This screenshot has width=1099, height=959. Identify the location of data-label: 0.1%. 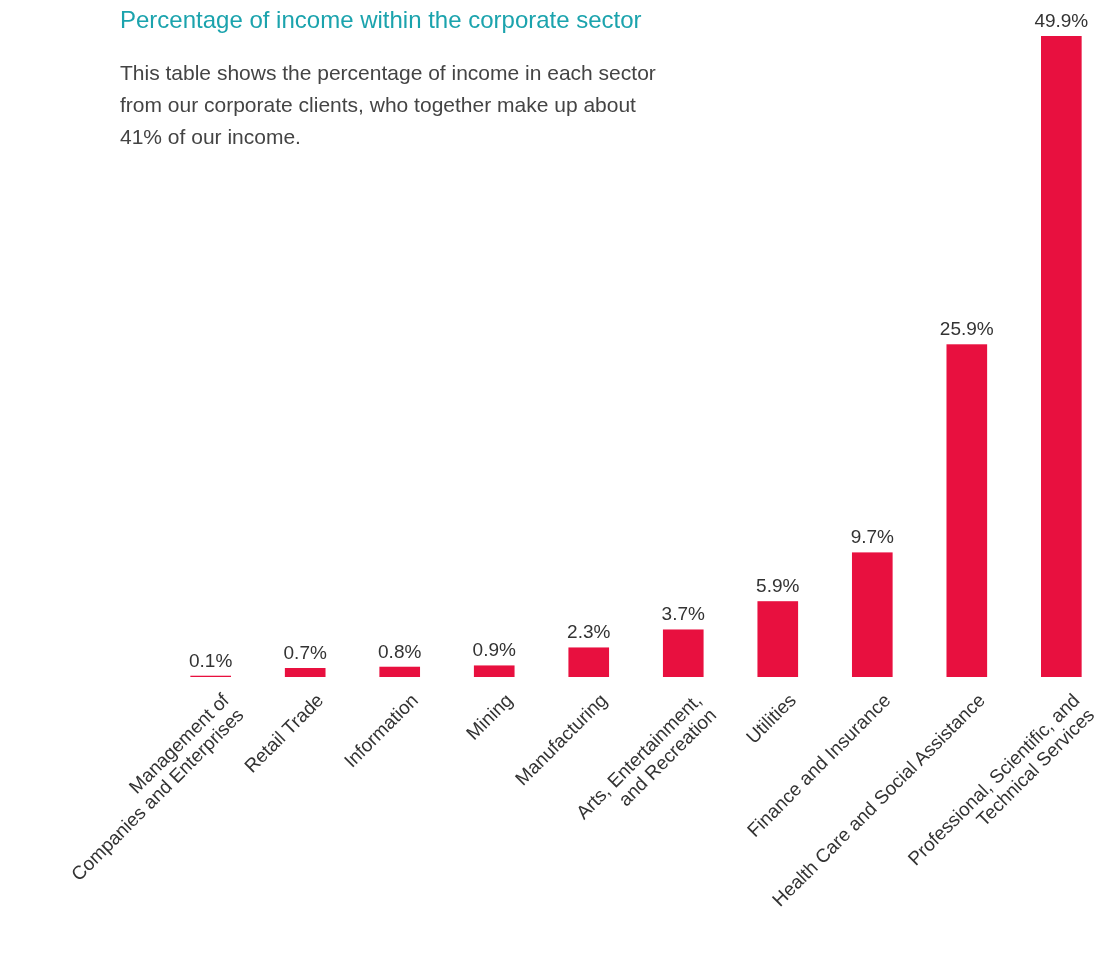
(211, 660).